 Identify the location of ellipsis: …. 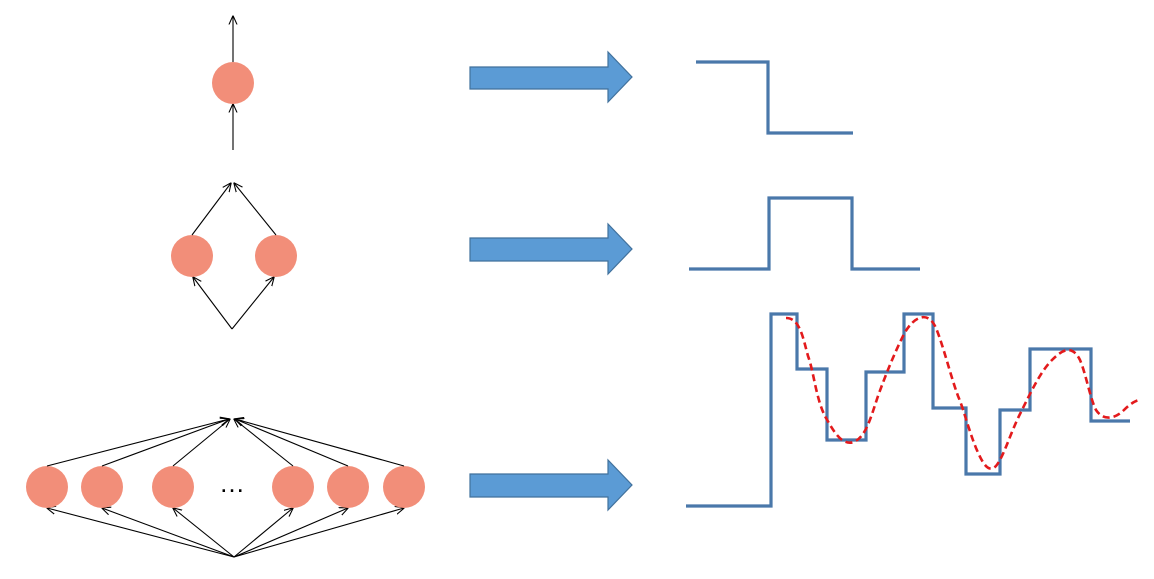
(232, 483).